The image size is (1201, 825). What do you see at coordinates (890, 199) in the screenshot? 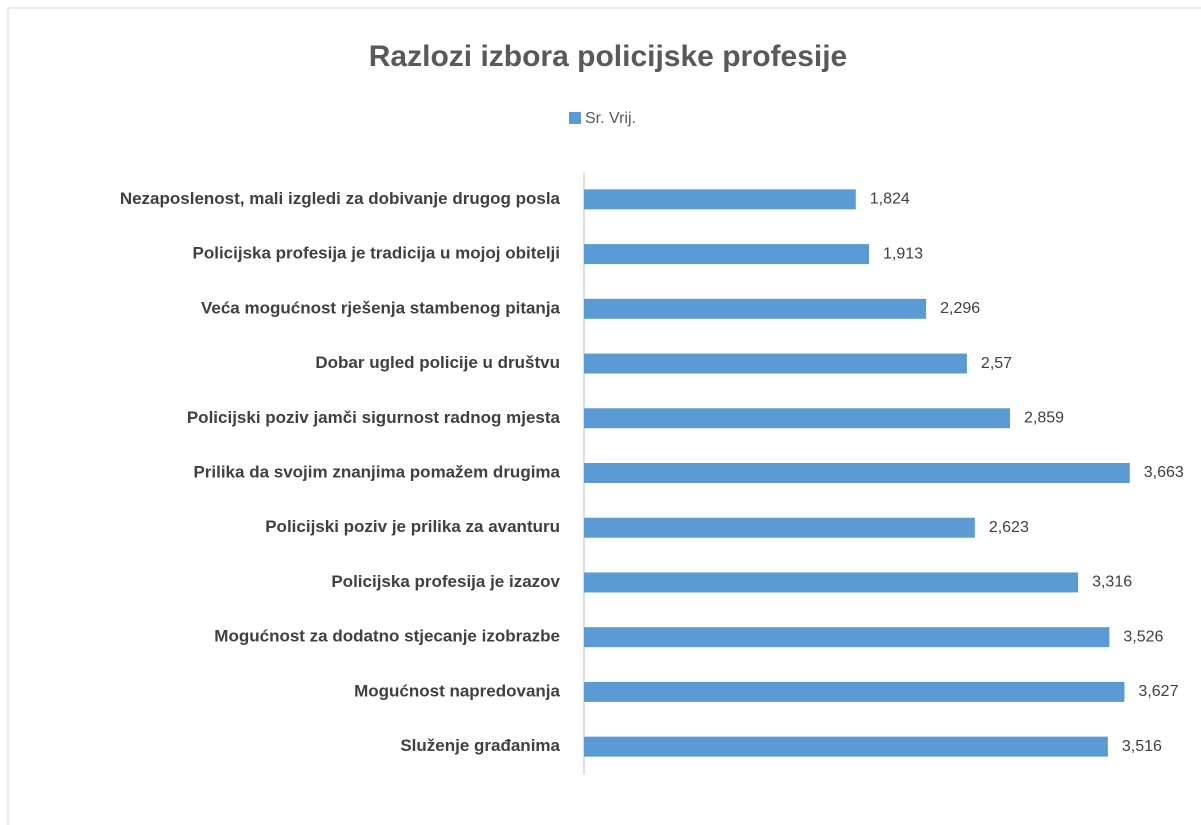
I see `data-label: 1,824` at bounding box center [890, 199].